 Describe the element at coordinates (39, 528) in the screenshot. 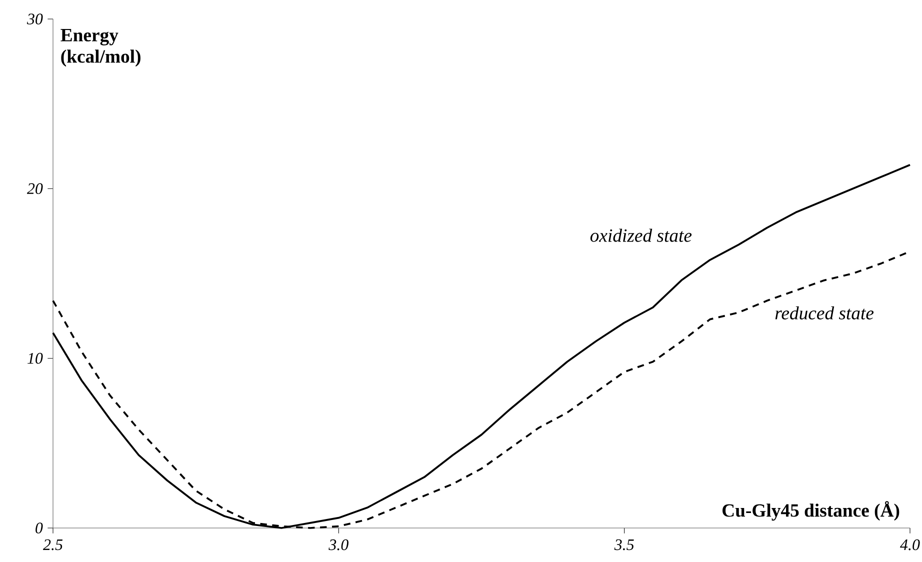

I see `y-tick-label: 0` at that location.